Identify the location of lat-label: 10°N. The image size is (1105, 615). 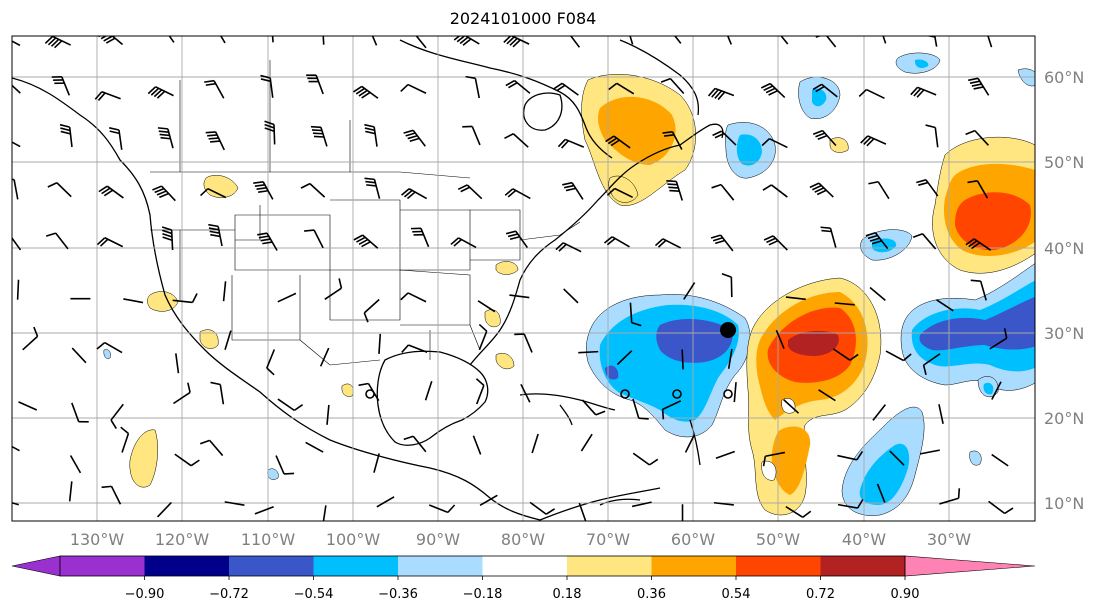
(1064, 503).